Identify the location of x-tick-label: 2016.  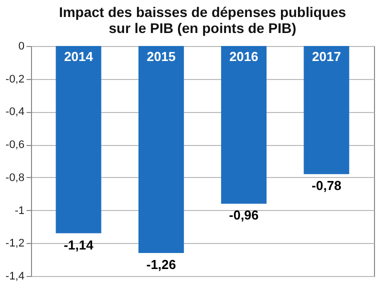
(243, 56).